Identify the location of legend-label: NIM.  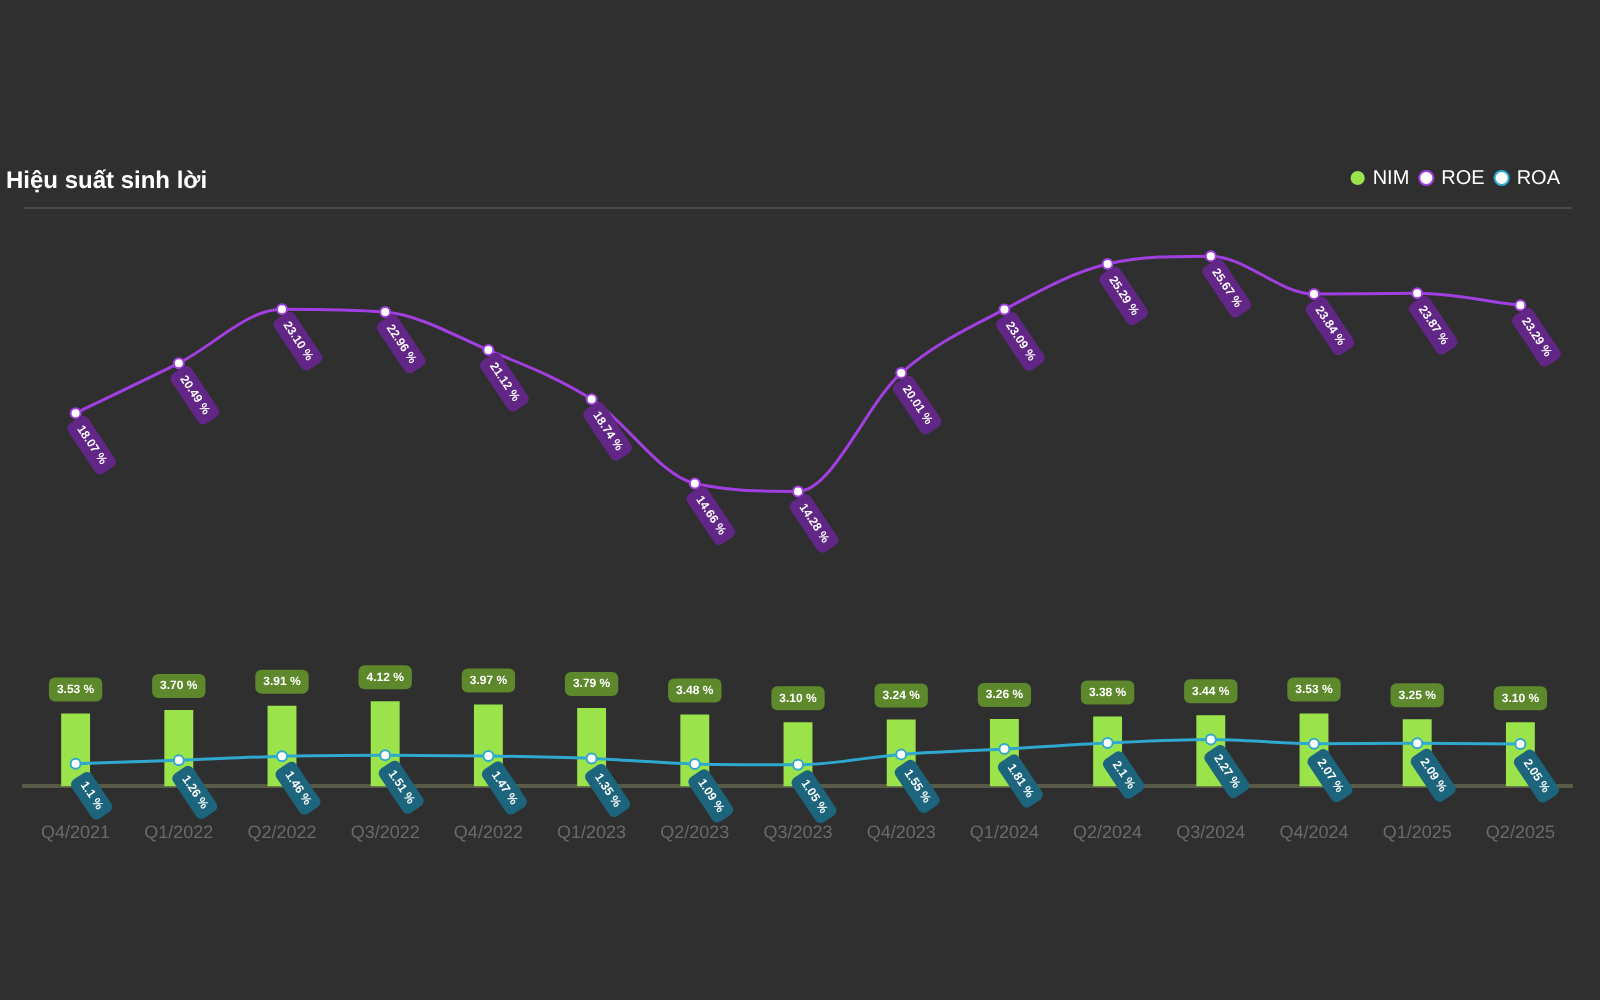
(1391, 178).